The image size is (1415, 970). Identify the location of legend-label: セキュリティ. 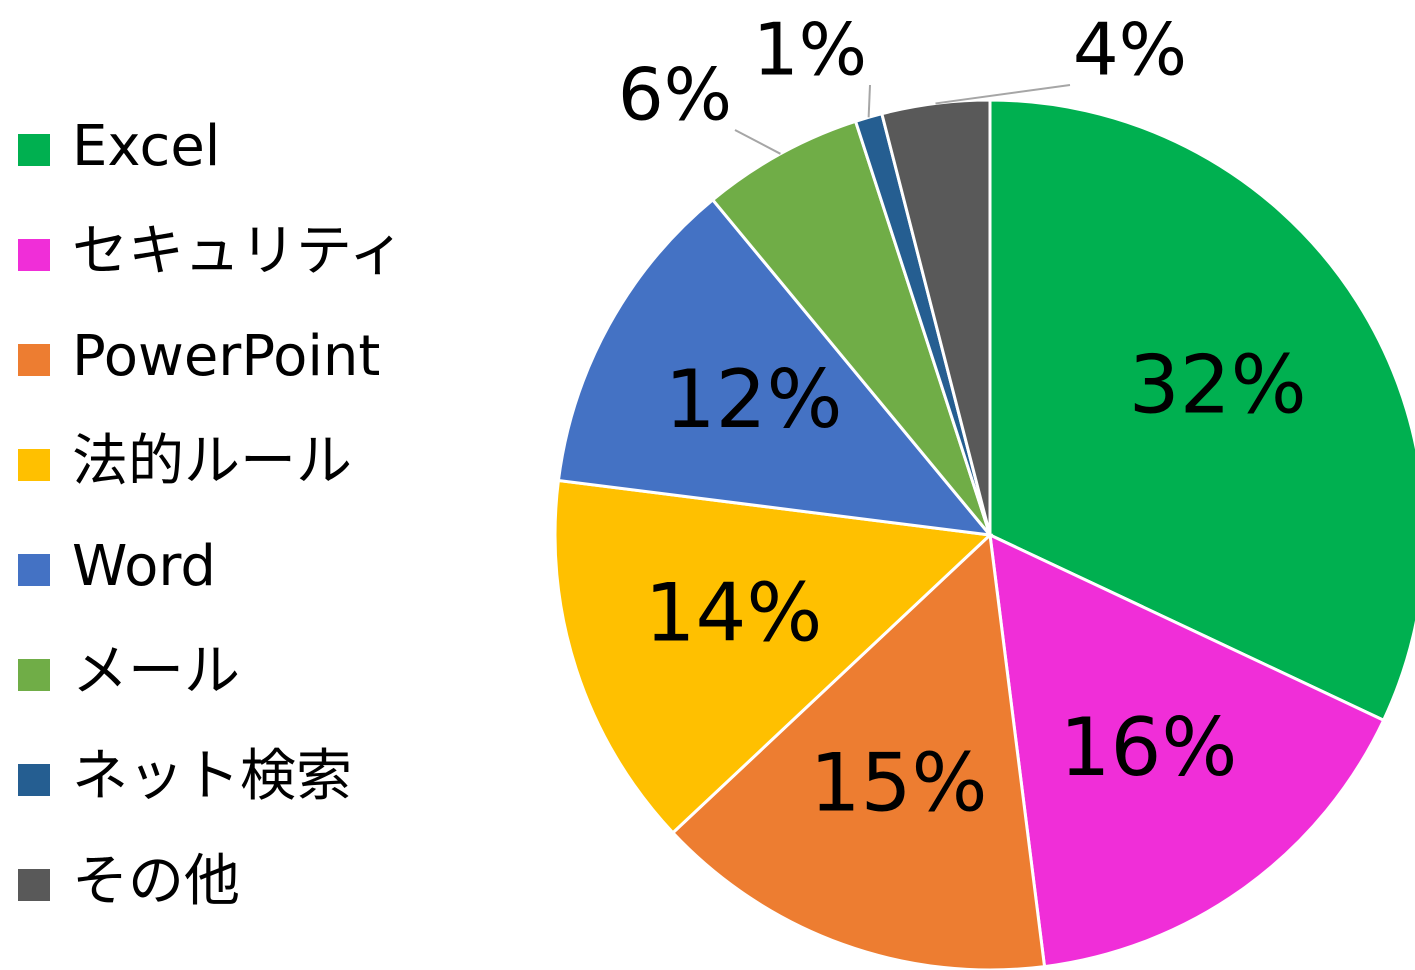
(238, 251).